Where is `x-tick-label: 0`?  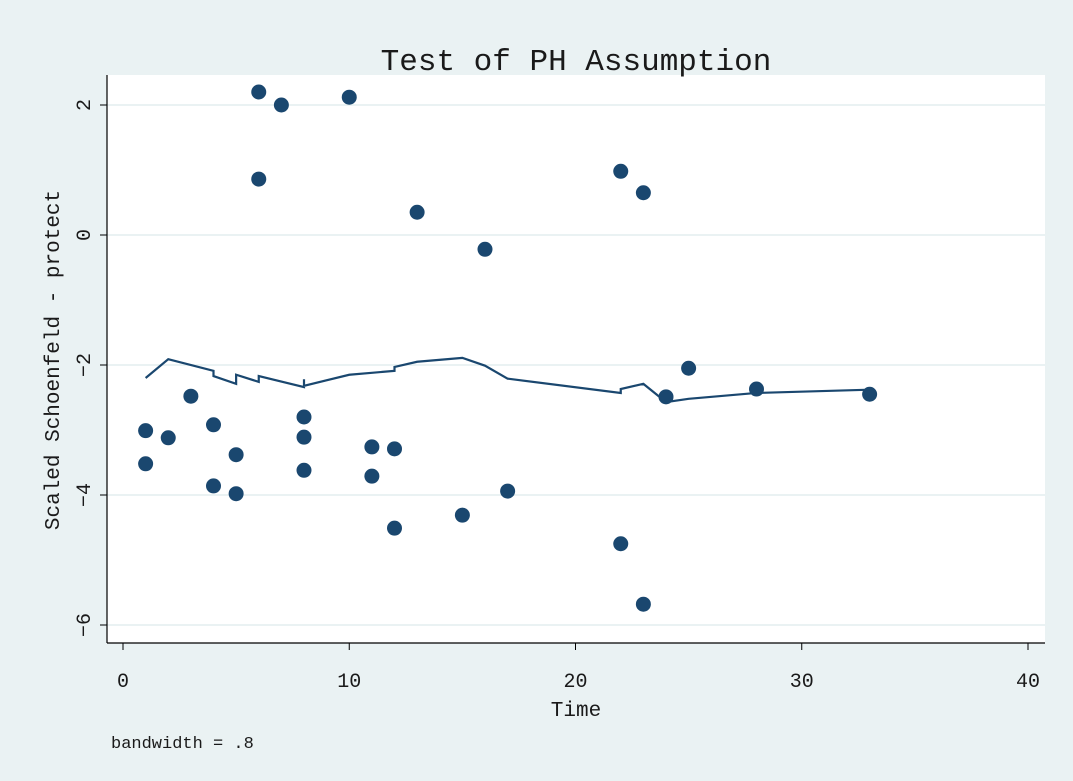
x-tick-label: 0 is located at coordinates (123, 682).